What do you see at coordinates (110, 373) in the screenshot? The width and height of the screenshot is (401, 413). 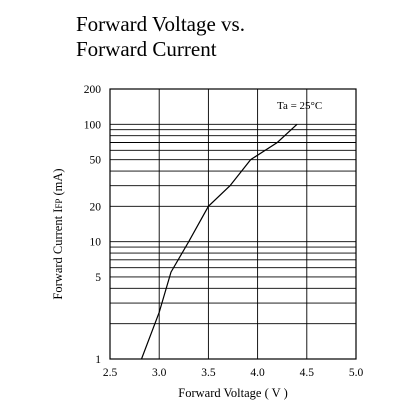 I see `x-tick-label-2.5: 2.5` at bounding box center [110, 373].